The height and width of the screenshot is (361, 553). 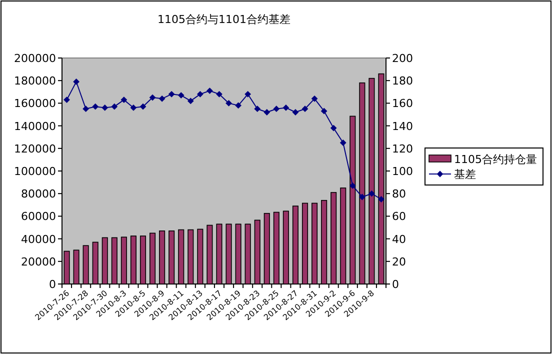 I want to click on y2-tick-label: 160, so click(x=402, y=103).